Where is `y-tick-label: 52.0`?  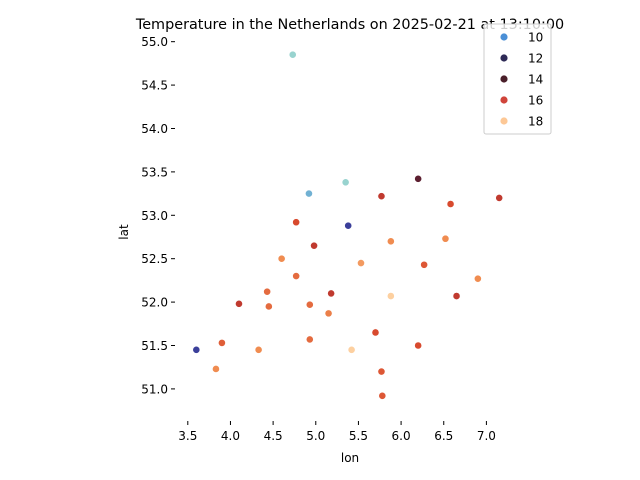 y-tick-label: 52.0 is located at coordinates (154, 303).